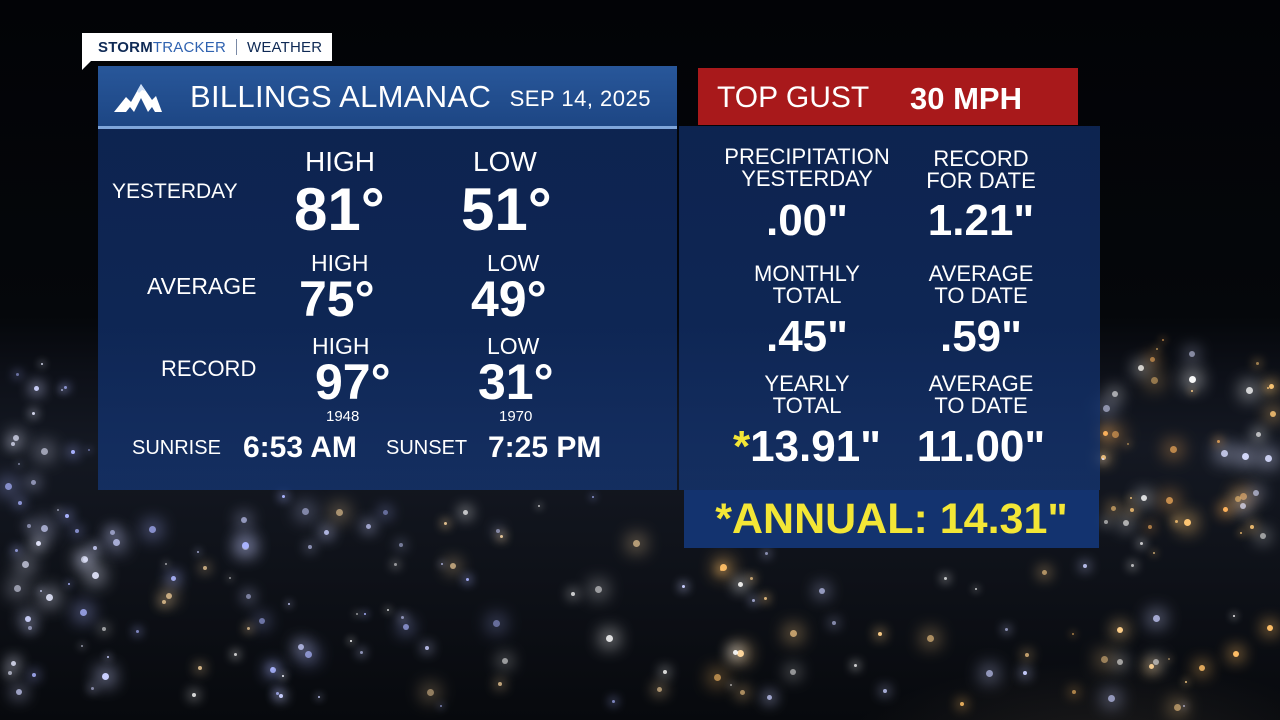  What do you see at coordinates (207, 51) in the screenshot?
I see `stormtracker-brand-tag: STORM TRACKER WEATHER` at bounding box center [207, 51].